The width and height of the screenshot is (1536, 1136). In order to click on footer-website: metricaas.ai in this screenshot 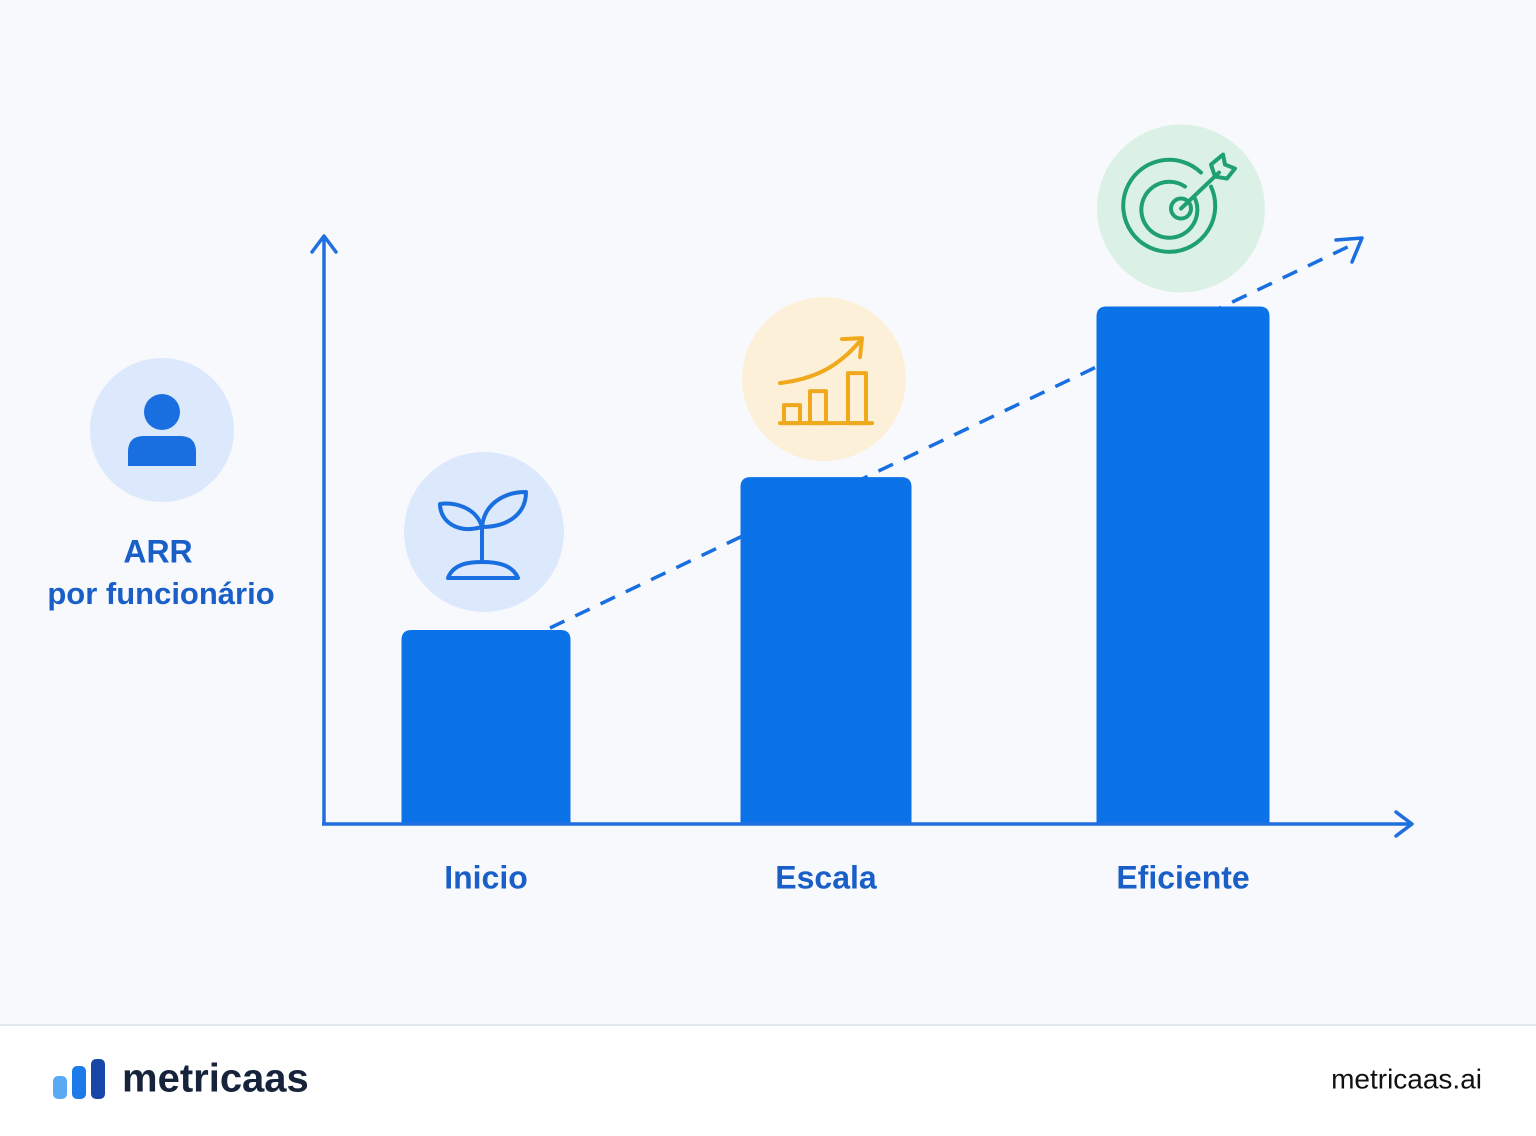, I will do `click(1406, 1078)`.